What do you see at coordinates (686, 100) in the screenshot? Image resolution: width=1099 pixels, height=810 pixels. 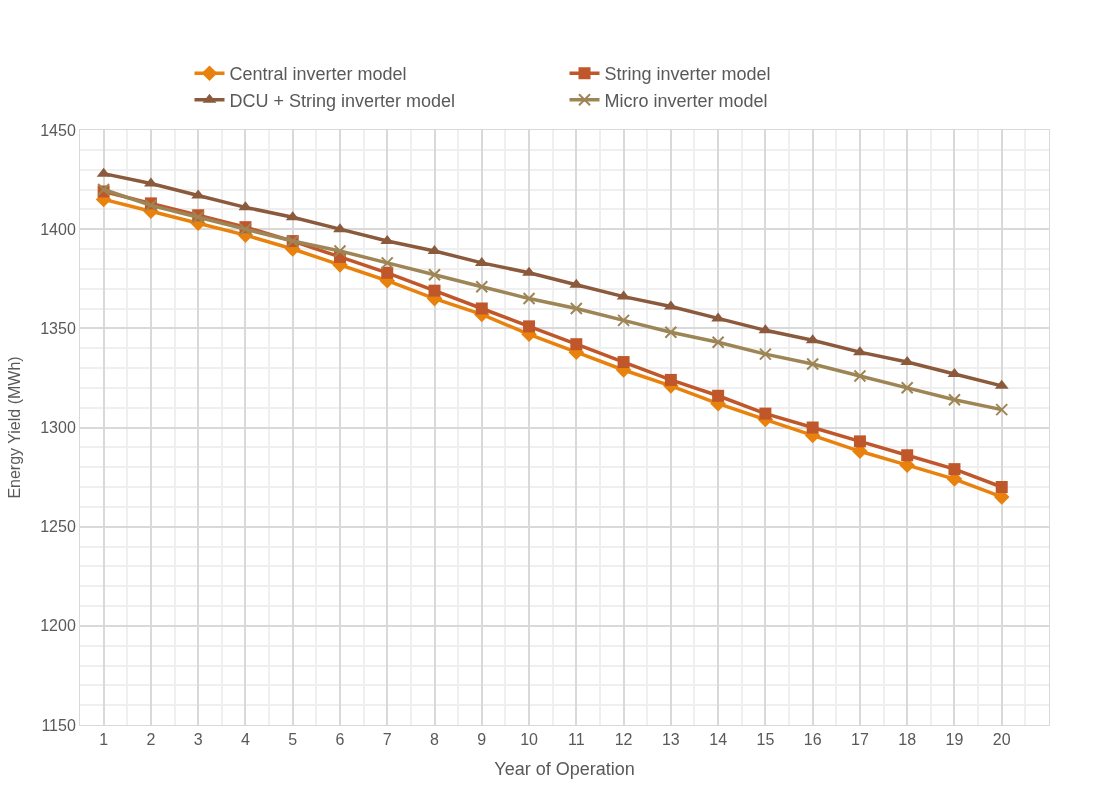 I see `legend-label: Micro inverter model` at bounding box center [686, 100].